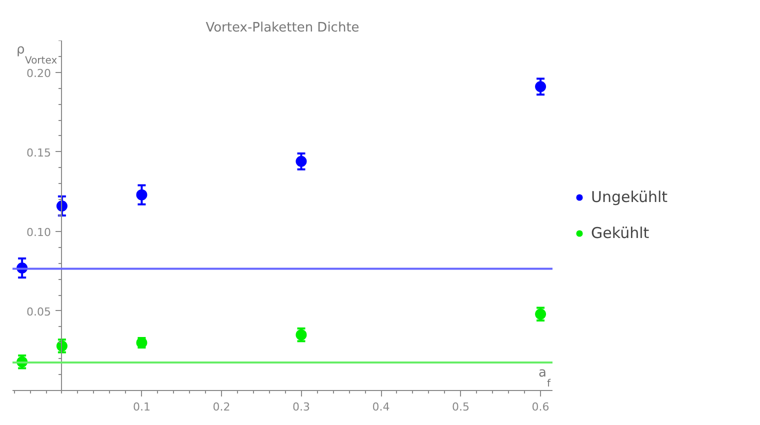  What do you see at coordinates (37, 54) in the screenshot?
I see `y-axis-title: ρVortex` at bounding box center [37, 54].